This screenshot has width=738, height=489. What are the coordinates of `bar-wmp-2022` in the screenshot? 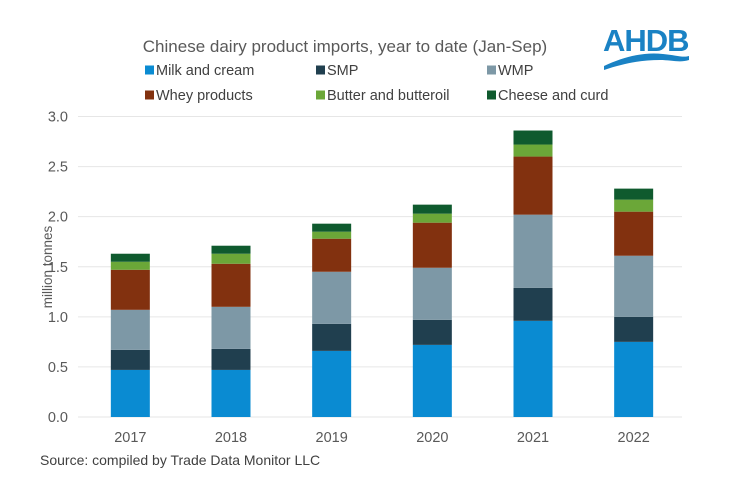 It's located at (634, 286).